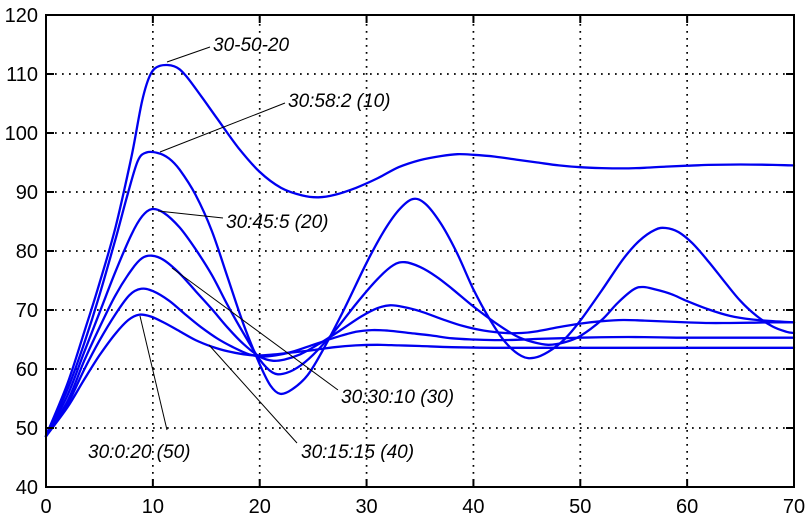 The image size is (812, 524). Describe the element at coordinates (277, 222) in the screenshot. I see `annotation-label: 30:45:5 (20)` at that location.